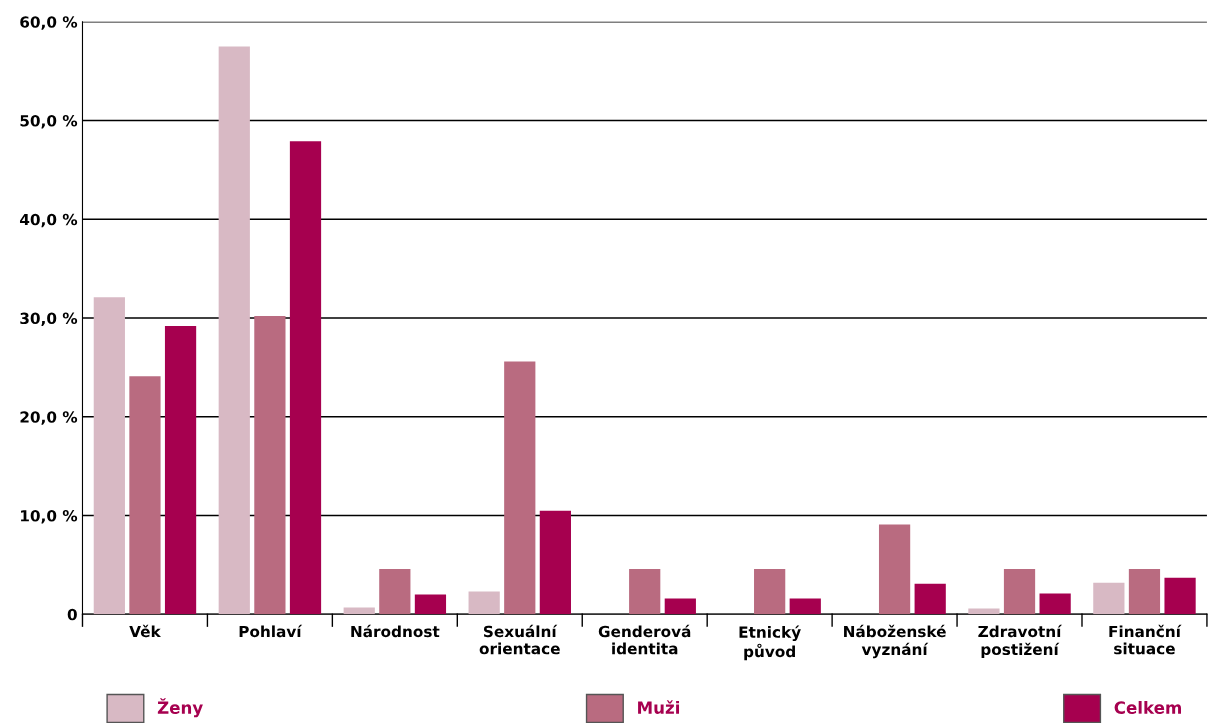 Image resolution: width=1213 pixels, height=727 pixels. I want to click on x-tick-label: Pohlaví, so click(271, 631).